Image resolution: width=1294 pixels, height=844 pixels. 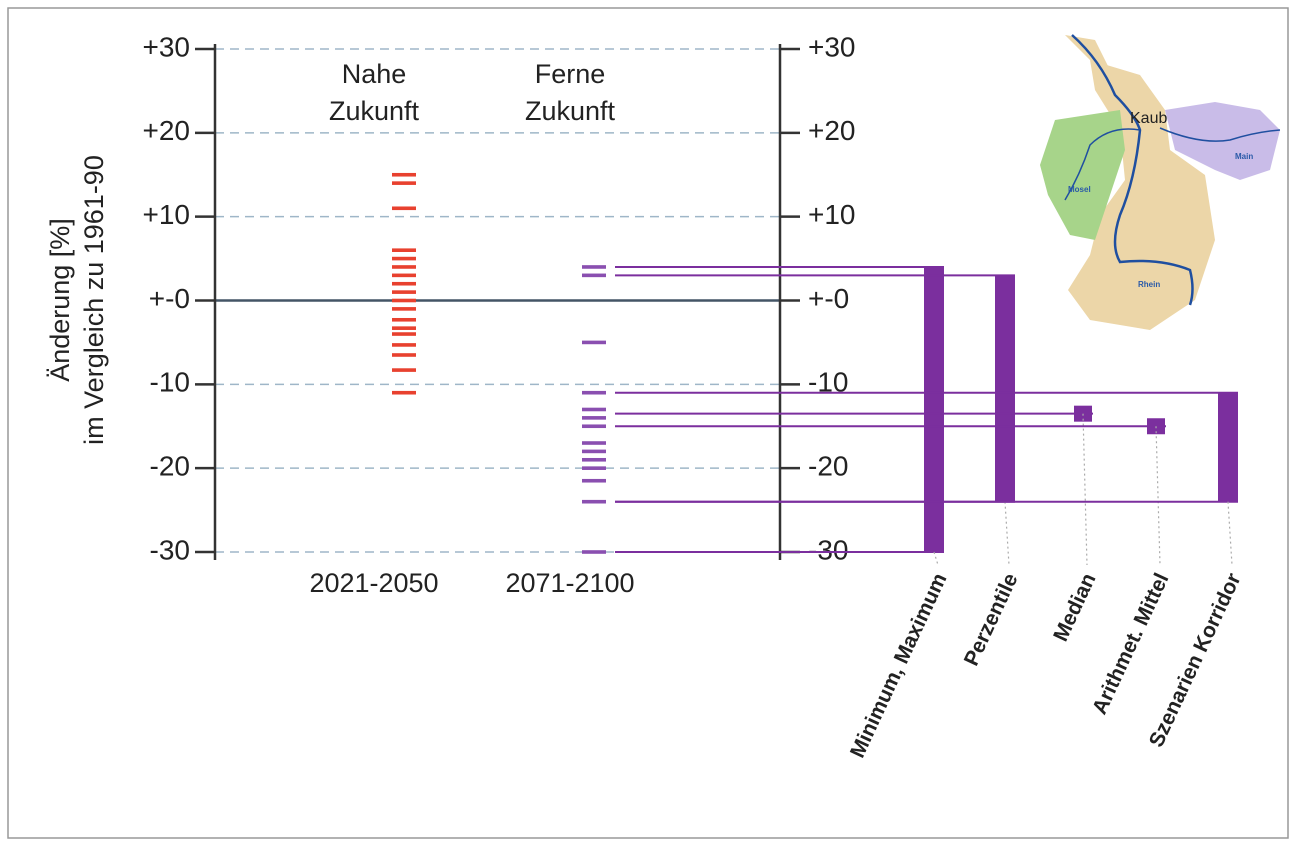 What do you see at coordinates (167, 46) in the screenshot?
I see `y-tick-label: +30` at bounding box center [167, 46].